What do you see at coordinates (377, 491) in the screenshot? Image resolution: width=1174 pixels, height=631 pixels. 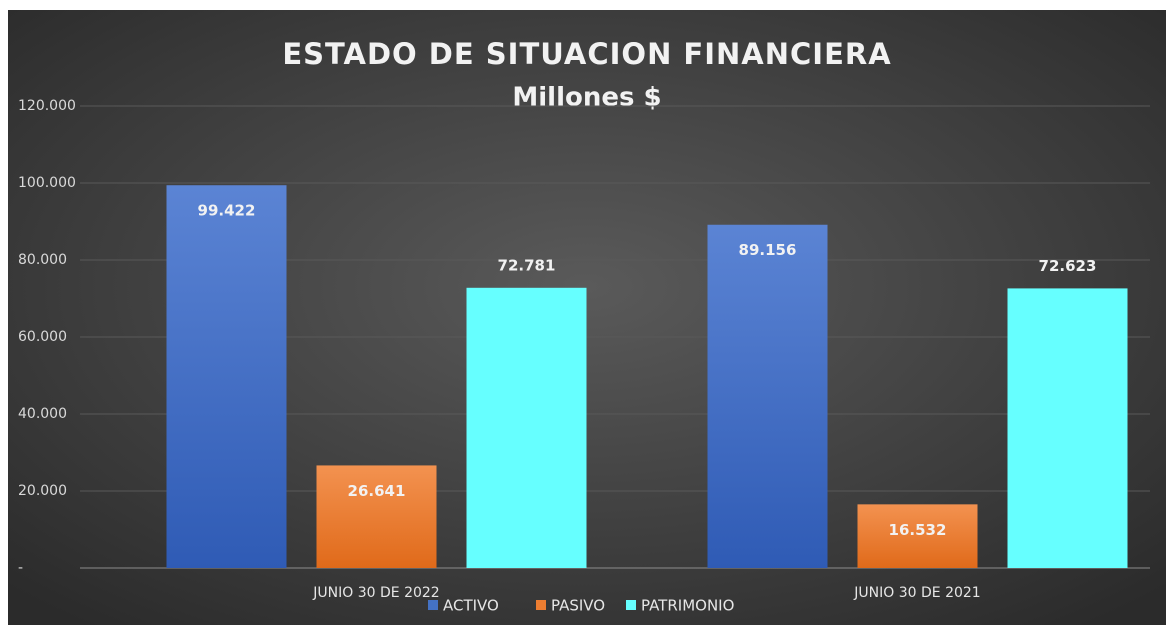 I see `value-label: 26.641` at bounding box center [377, 491].